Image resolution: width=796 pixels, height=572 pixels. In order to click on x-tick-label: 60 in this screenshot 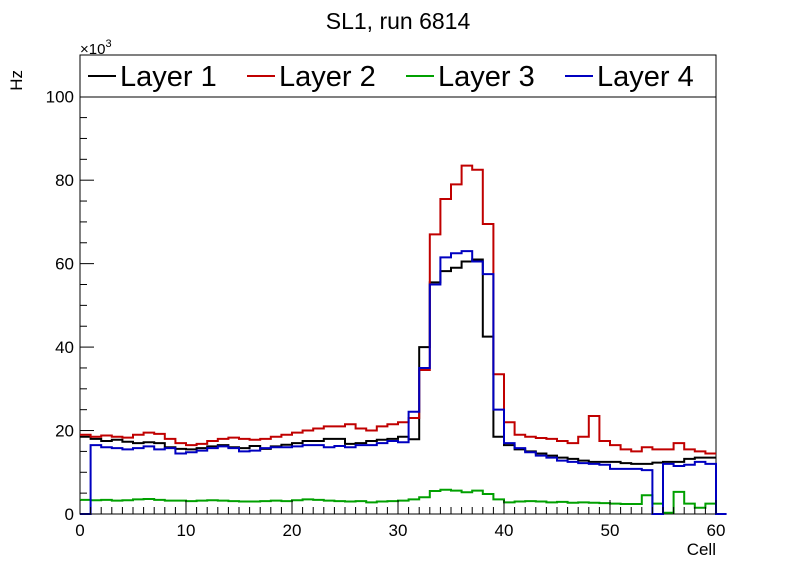, I will do `click(716, 530)`.